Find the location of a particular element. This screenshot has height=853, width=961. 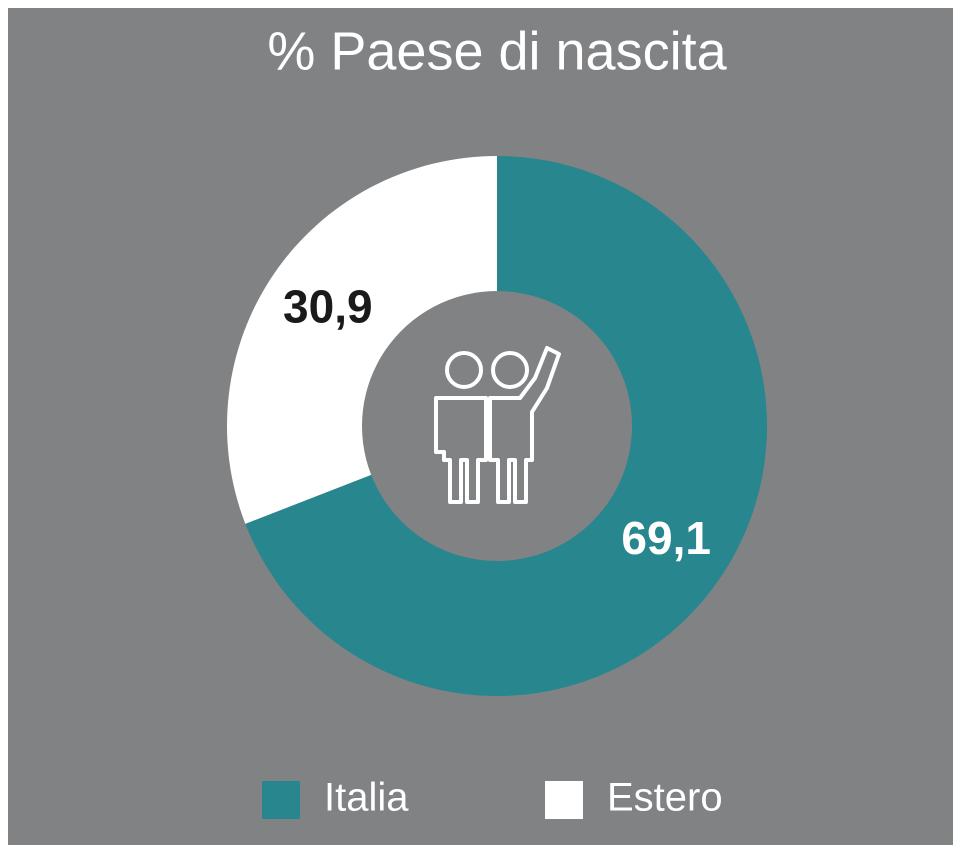

value-label: 30,9 is located at coordinates (328, 306).